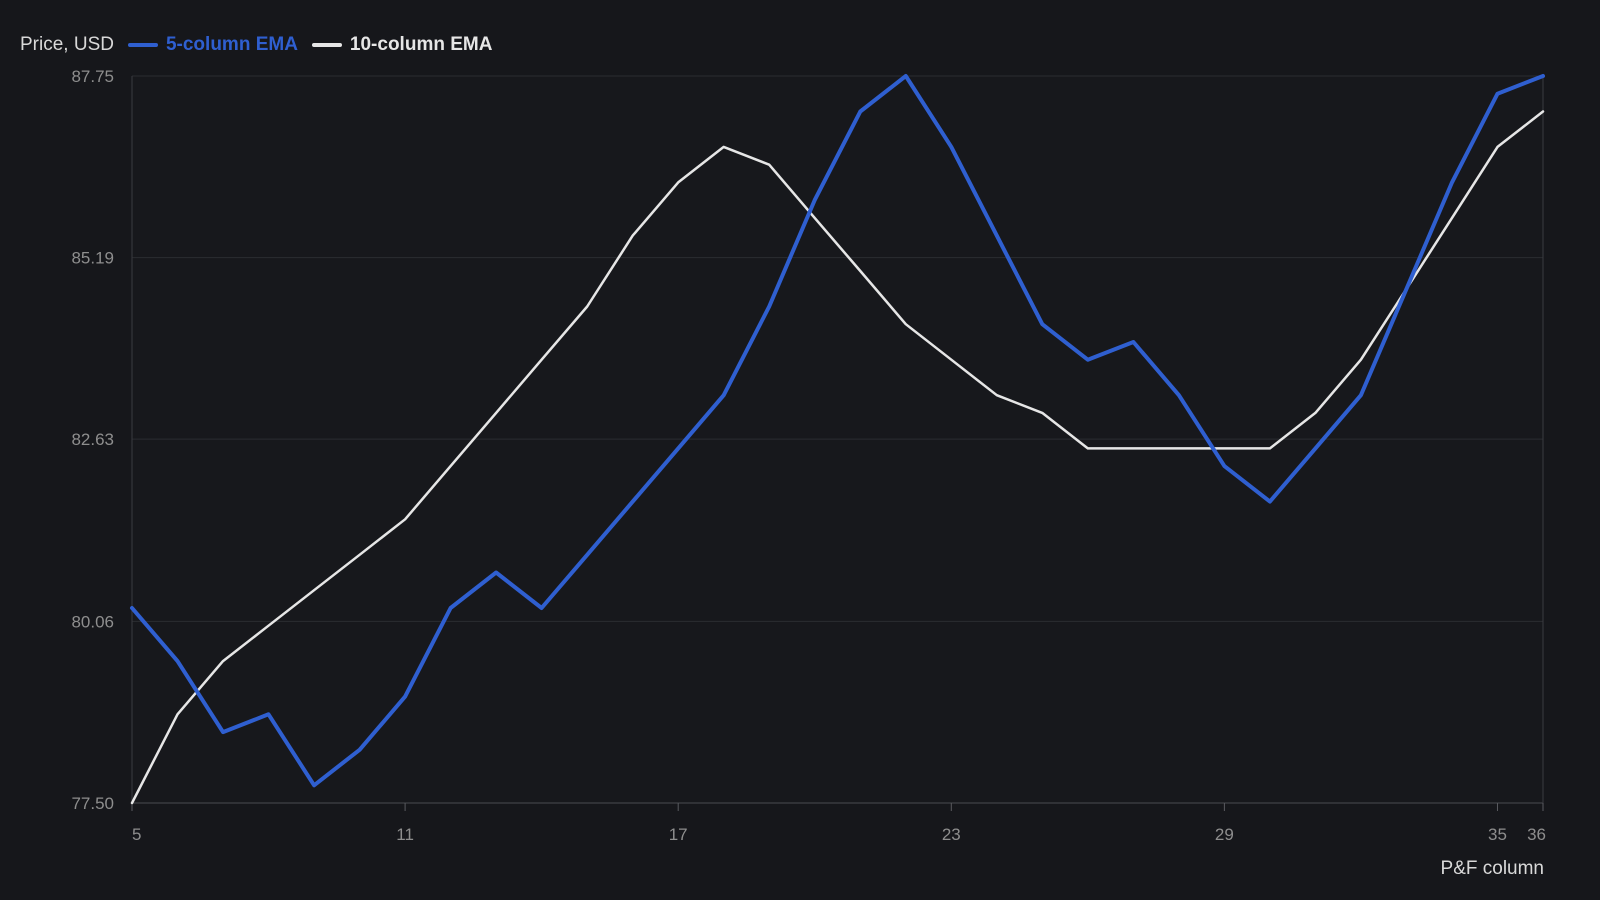 The image size is (1600, 900). What do you see at coordinates (92, 439) in the screenshot?
I see `y-tick-label: 82.63` at bounding box center [92, 439].